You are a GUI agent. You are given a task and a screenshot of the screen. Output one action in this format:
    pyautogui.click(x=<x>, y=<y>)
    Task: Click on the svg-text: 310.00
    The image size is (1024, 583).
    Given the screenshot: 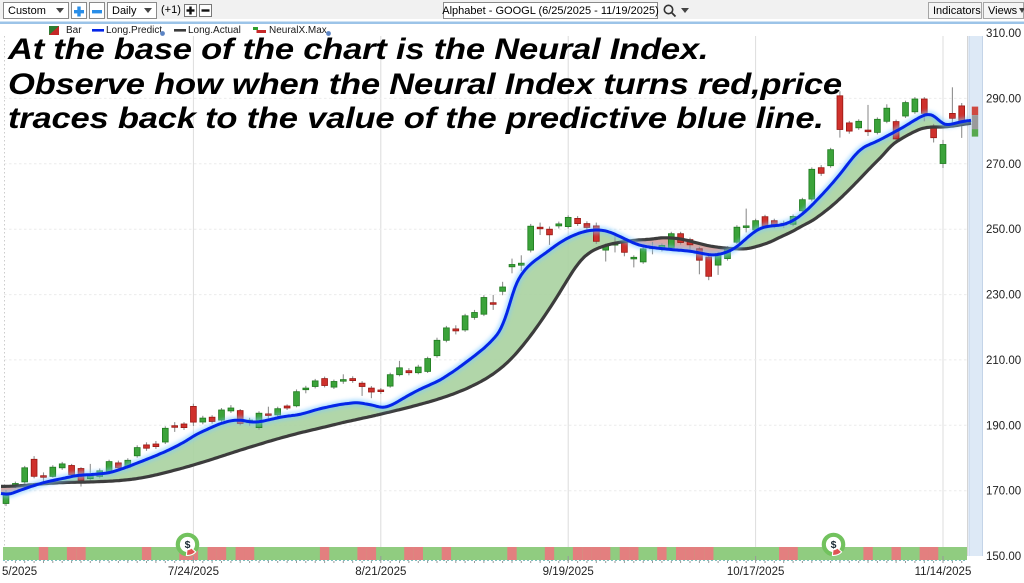 What is the action you would take?
    pyautogui.click(x=1003, y=34)
    